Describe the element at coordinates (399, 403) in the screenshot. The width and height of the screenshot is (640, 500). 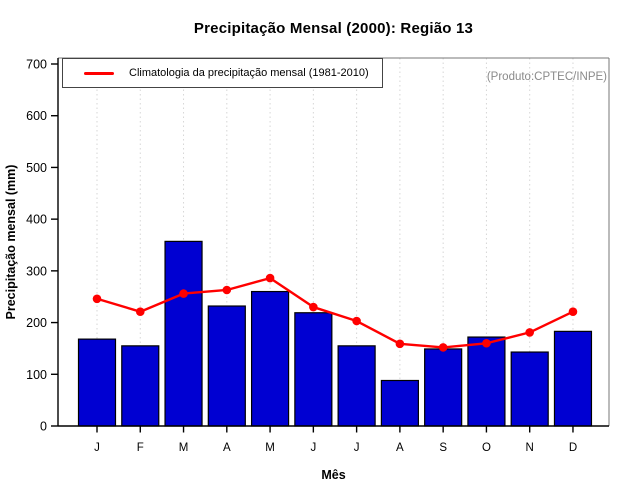
I see `bar-8-A` at that location.